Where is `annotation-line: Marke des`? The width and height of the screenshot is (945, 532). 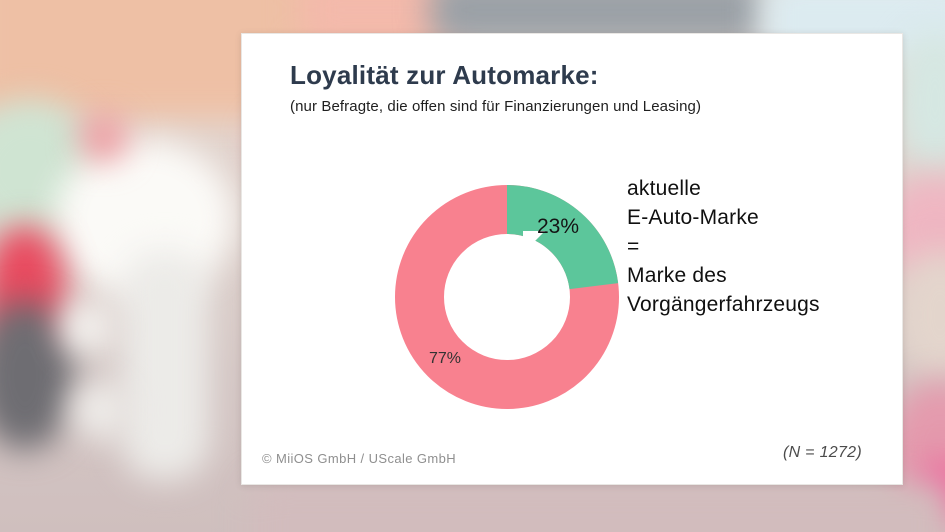
annotation-line: Marke des is located at coordinates (677, 275).